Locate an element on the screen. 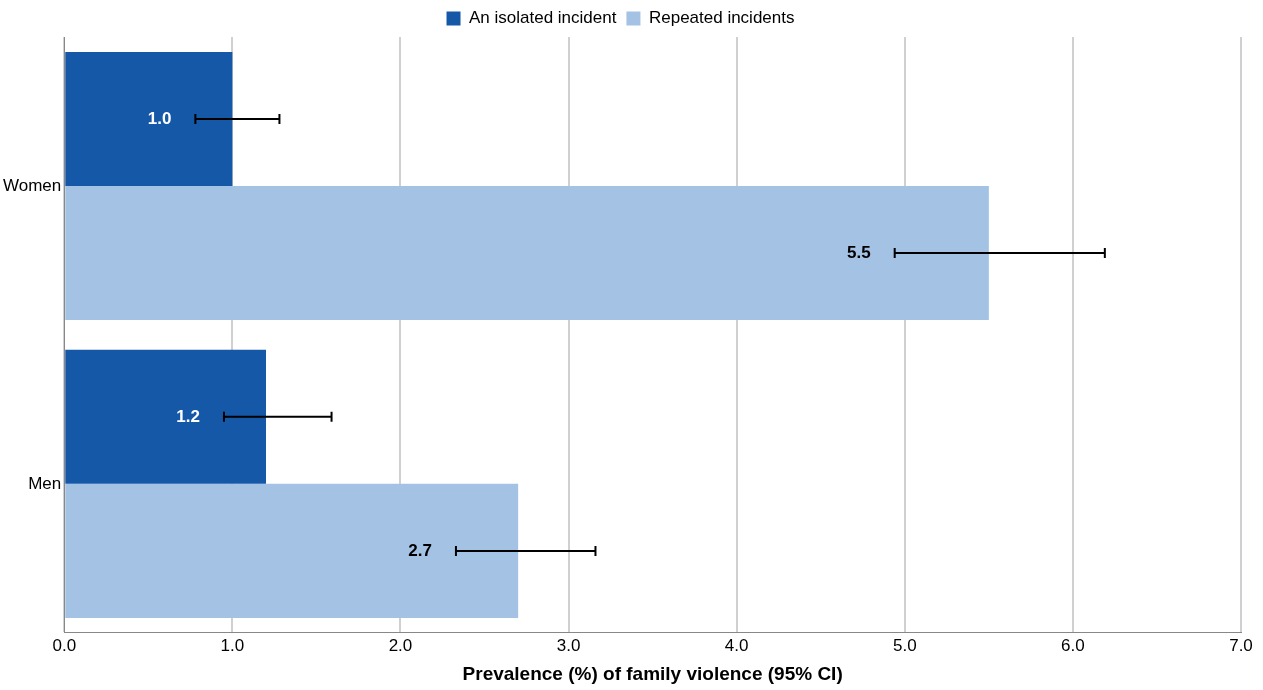 The height and width of the screenshot is (690, 1263). x-tick-label: 1.0 is located at coordinates (232, 645).